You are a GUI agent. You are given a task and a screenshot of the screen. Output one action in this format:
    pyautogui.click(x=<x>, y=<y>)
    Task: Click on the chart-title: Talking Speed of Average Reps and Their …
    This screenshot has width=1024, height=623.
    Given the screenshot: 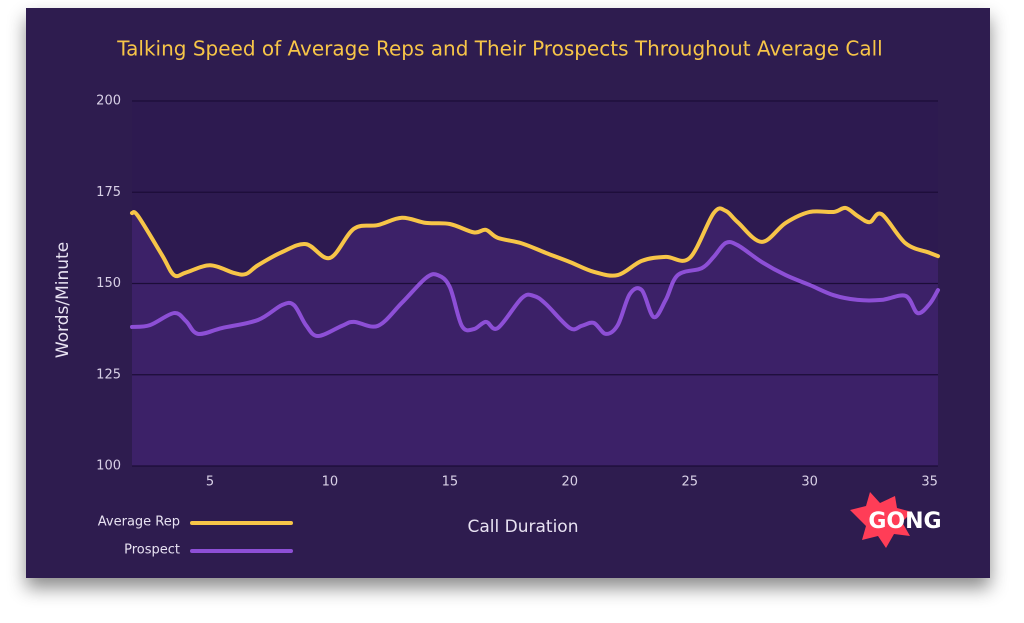 What is the action you would take?
    pyautogui.click(x=499, y=49)
    